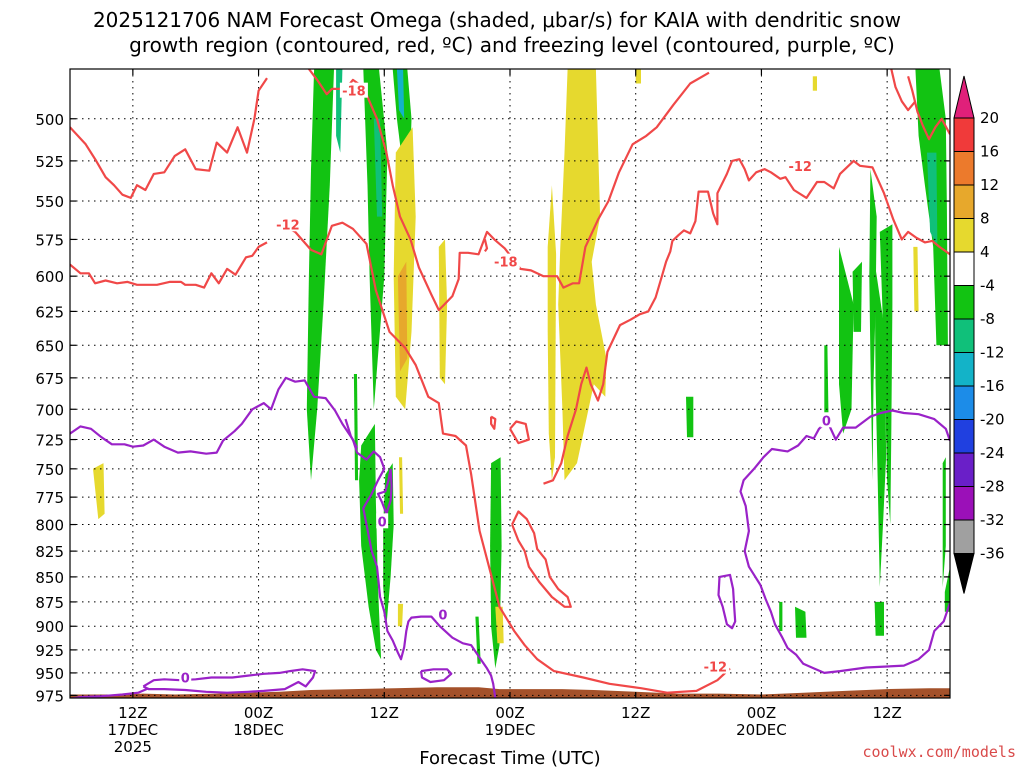 This screenshot has height=768, width=1024. Describe the element at coordinates (49, 552) in the screenshot. I see `y-tick-label: 825` at that location.